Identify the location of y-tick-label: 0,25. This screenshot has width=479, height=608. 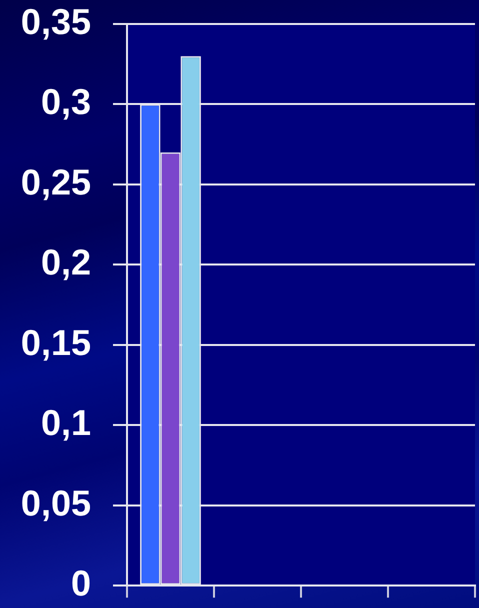
(55, 181).